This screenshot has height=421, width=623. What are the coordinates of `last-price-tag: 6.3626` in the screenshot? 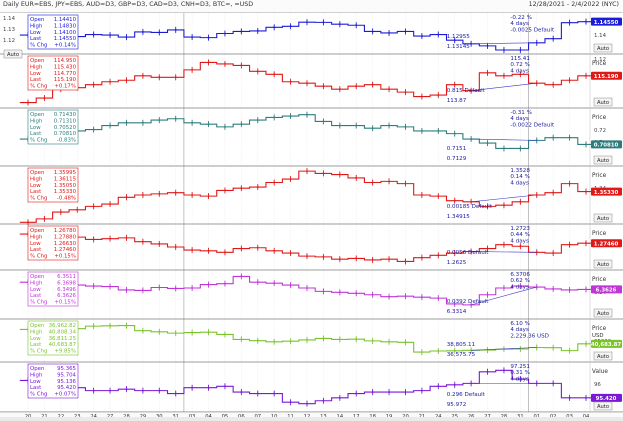 It's located at (606, 289).